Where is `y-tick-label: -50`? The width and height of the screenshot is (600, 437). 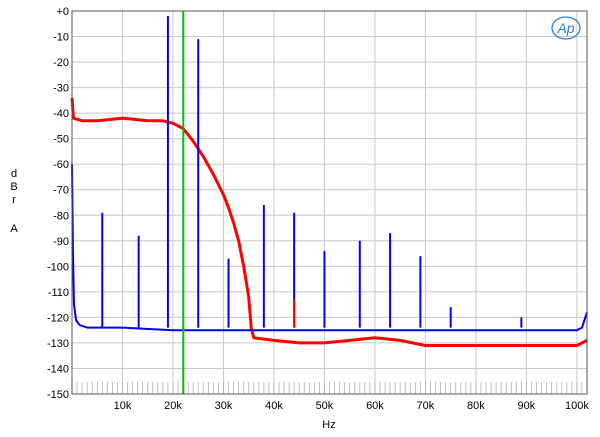
y-tick-label: -50 is located at coordinates (61, 140).